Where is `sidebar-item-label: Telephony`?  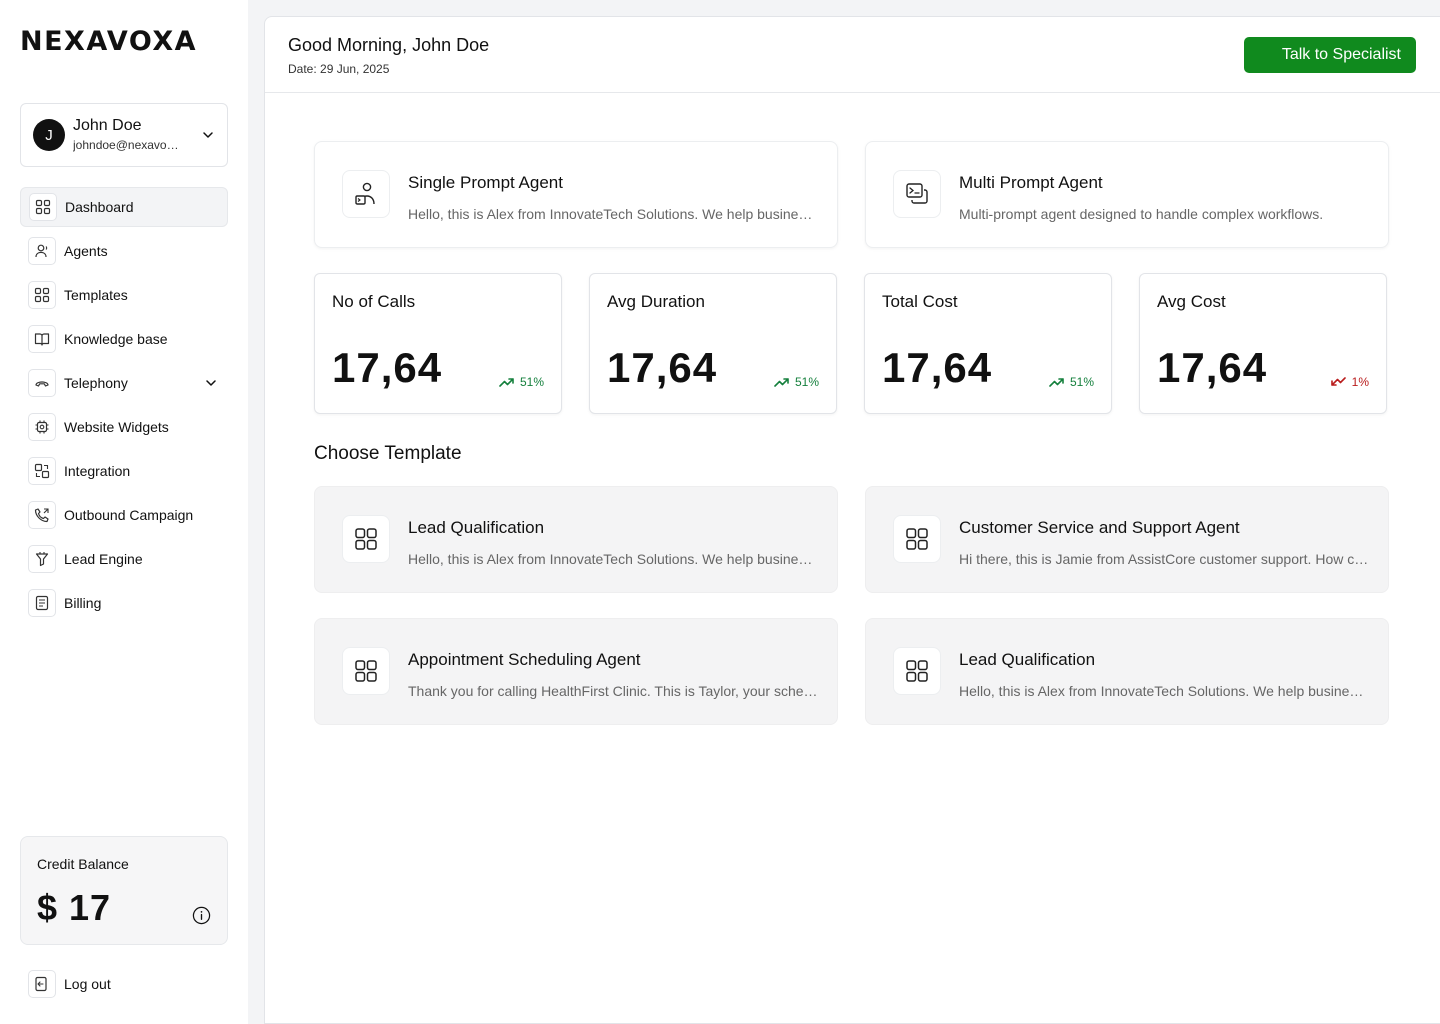 sidebar-item-label: Telephony is located at coordinates (96, 383).